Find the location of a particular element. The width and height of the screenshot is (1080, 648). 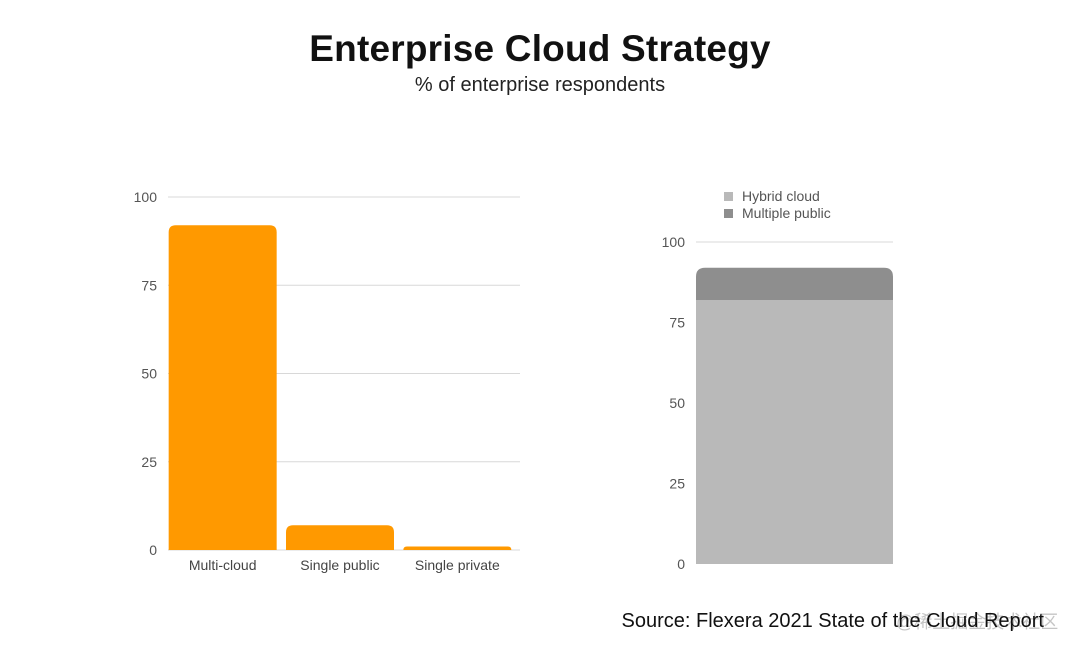

left-y-tick-label: 100 is located at coordinates (146, 197).